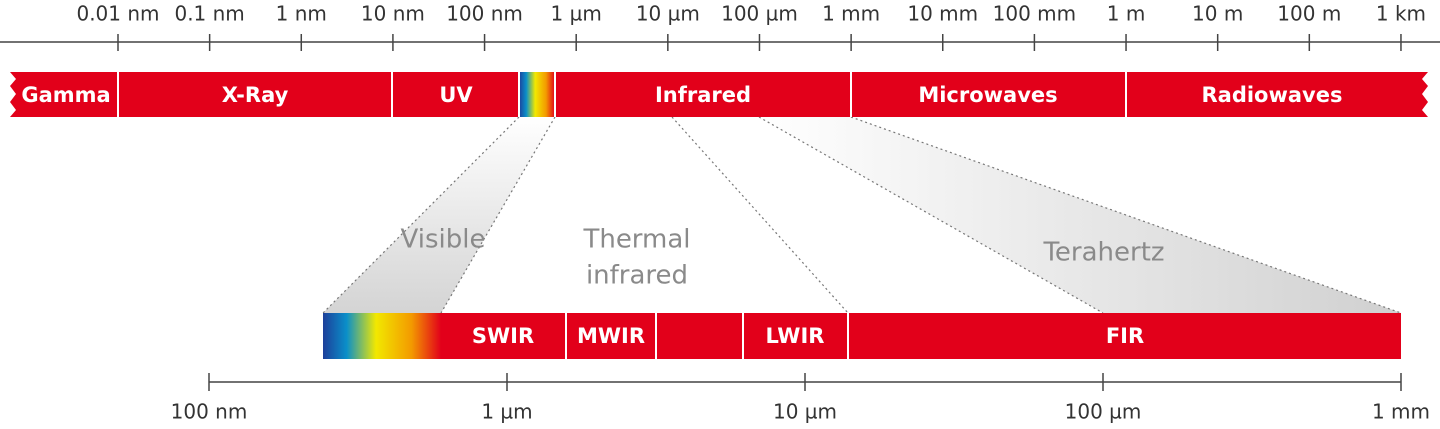  I want to click on region-label: infrared, so click(637, 276).